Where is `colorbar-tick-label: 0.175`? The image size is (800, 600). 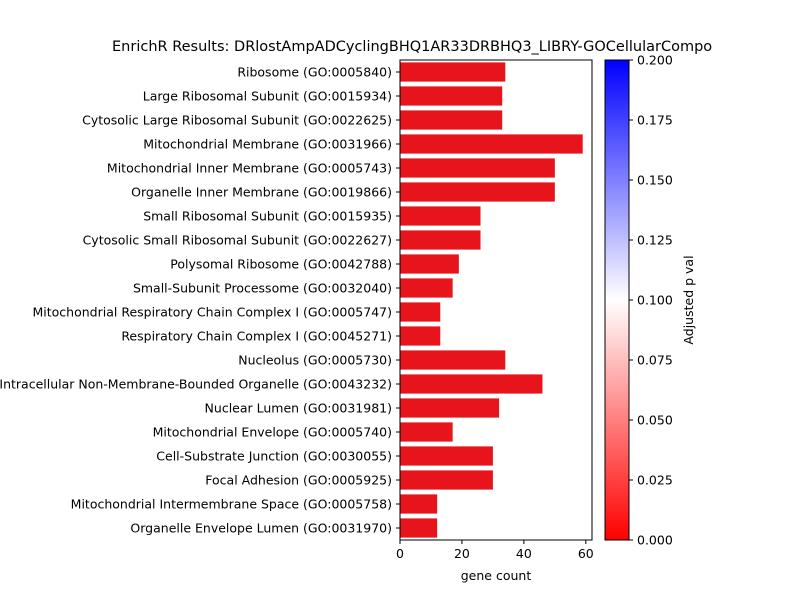 colorbar-tick-label: 0.175 is located at coordinates (655, 120).